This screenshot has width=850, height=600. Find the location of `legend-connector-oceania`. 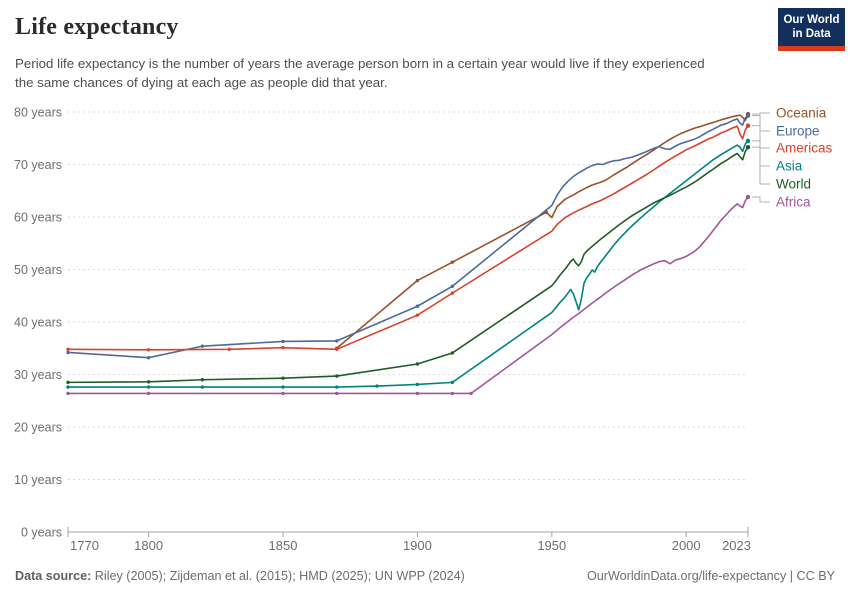

legend-connector-oceania is located at coordinates (761, 113).